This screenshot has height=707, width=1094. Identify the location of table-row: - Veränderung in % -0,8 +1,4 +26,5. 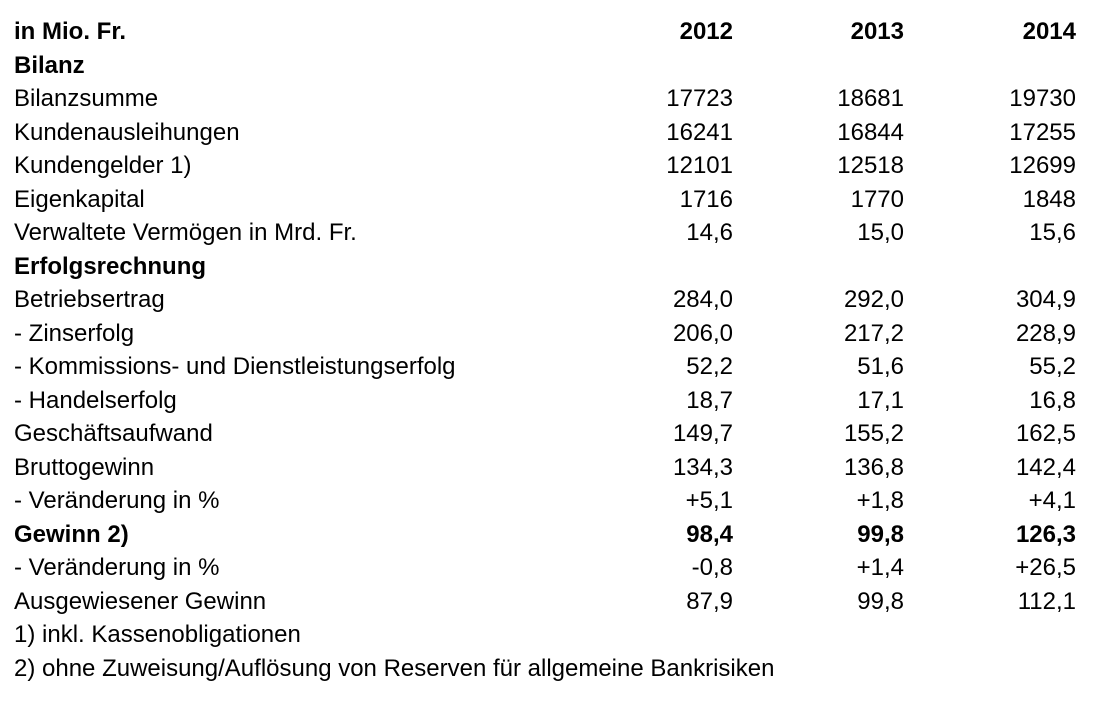
(545, 568).